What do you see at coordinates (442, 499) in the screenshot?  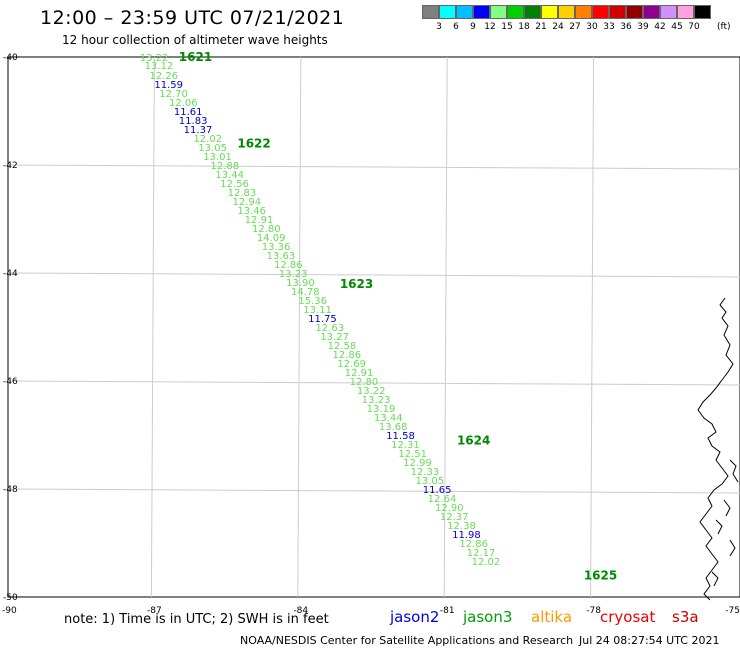 I see `wave-height-value: 12.64` at bounding box center [442, 499].